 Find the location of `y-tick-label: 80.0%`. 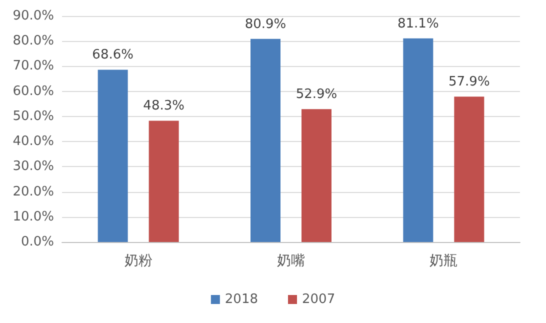

y-tick-label: 80.0% is located at coordinates (33, 41).